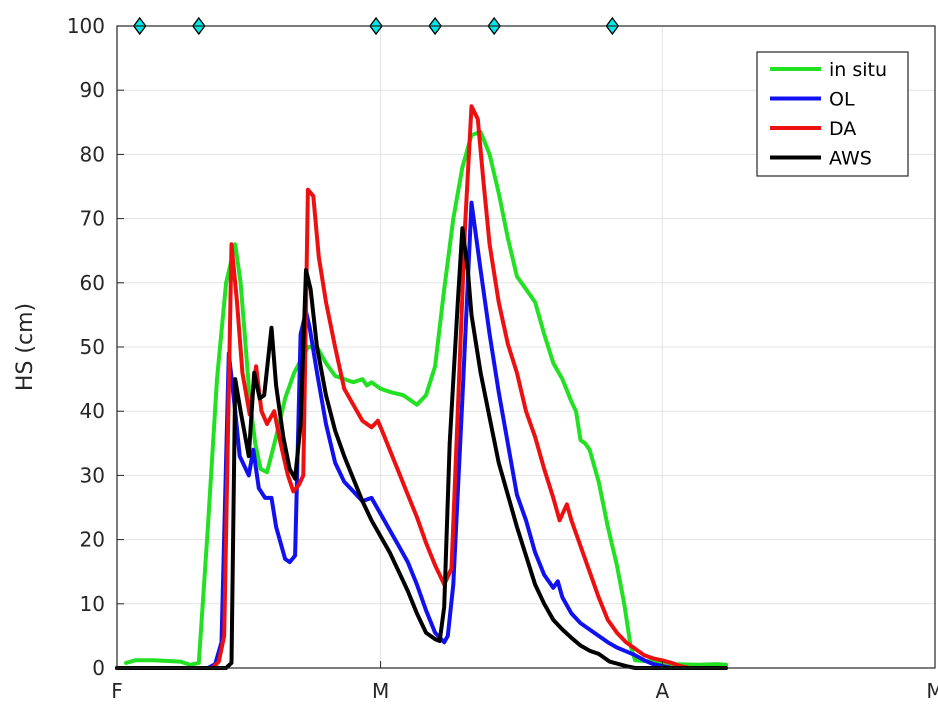  I want to click on y-tick-label: 100, so click(86, 26).